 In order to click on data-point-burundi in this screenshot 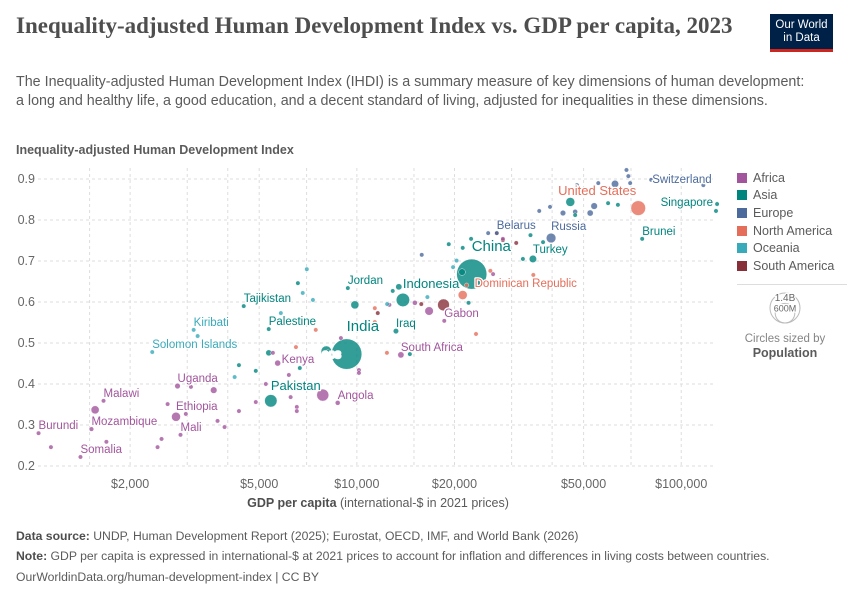, I will do `click(38, 433)`.